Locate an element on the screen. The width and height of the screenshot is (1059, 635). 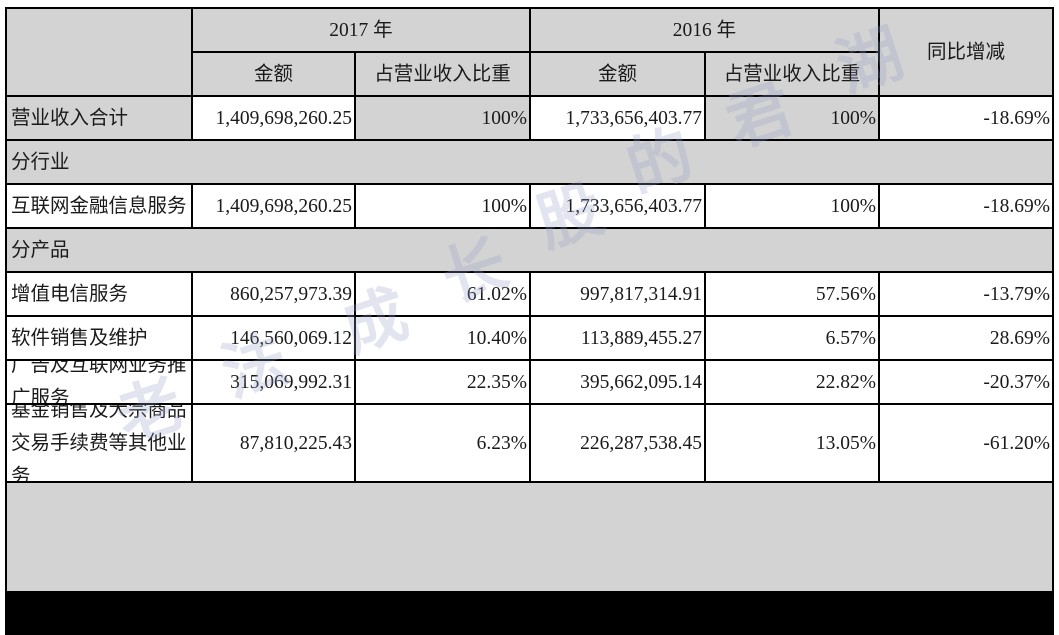
table-row-label: 软件销售及维护 is located at coordinates (99, 338).